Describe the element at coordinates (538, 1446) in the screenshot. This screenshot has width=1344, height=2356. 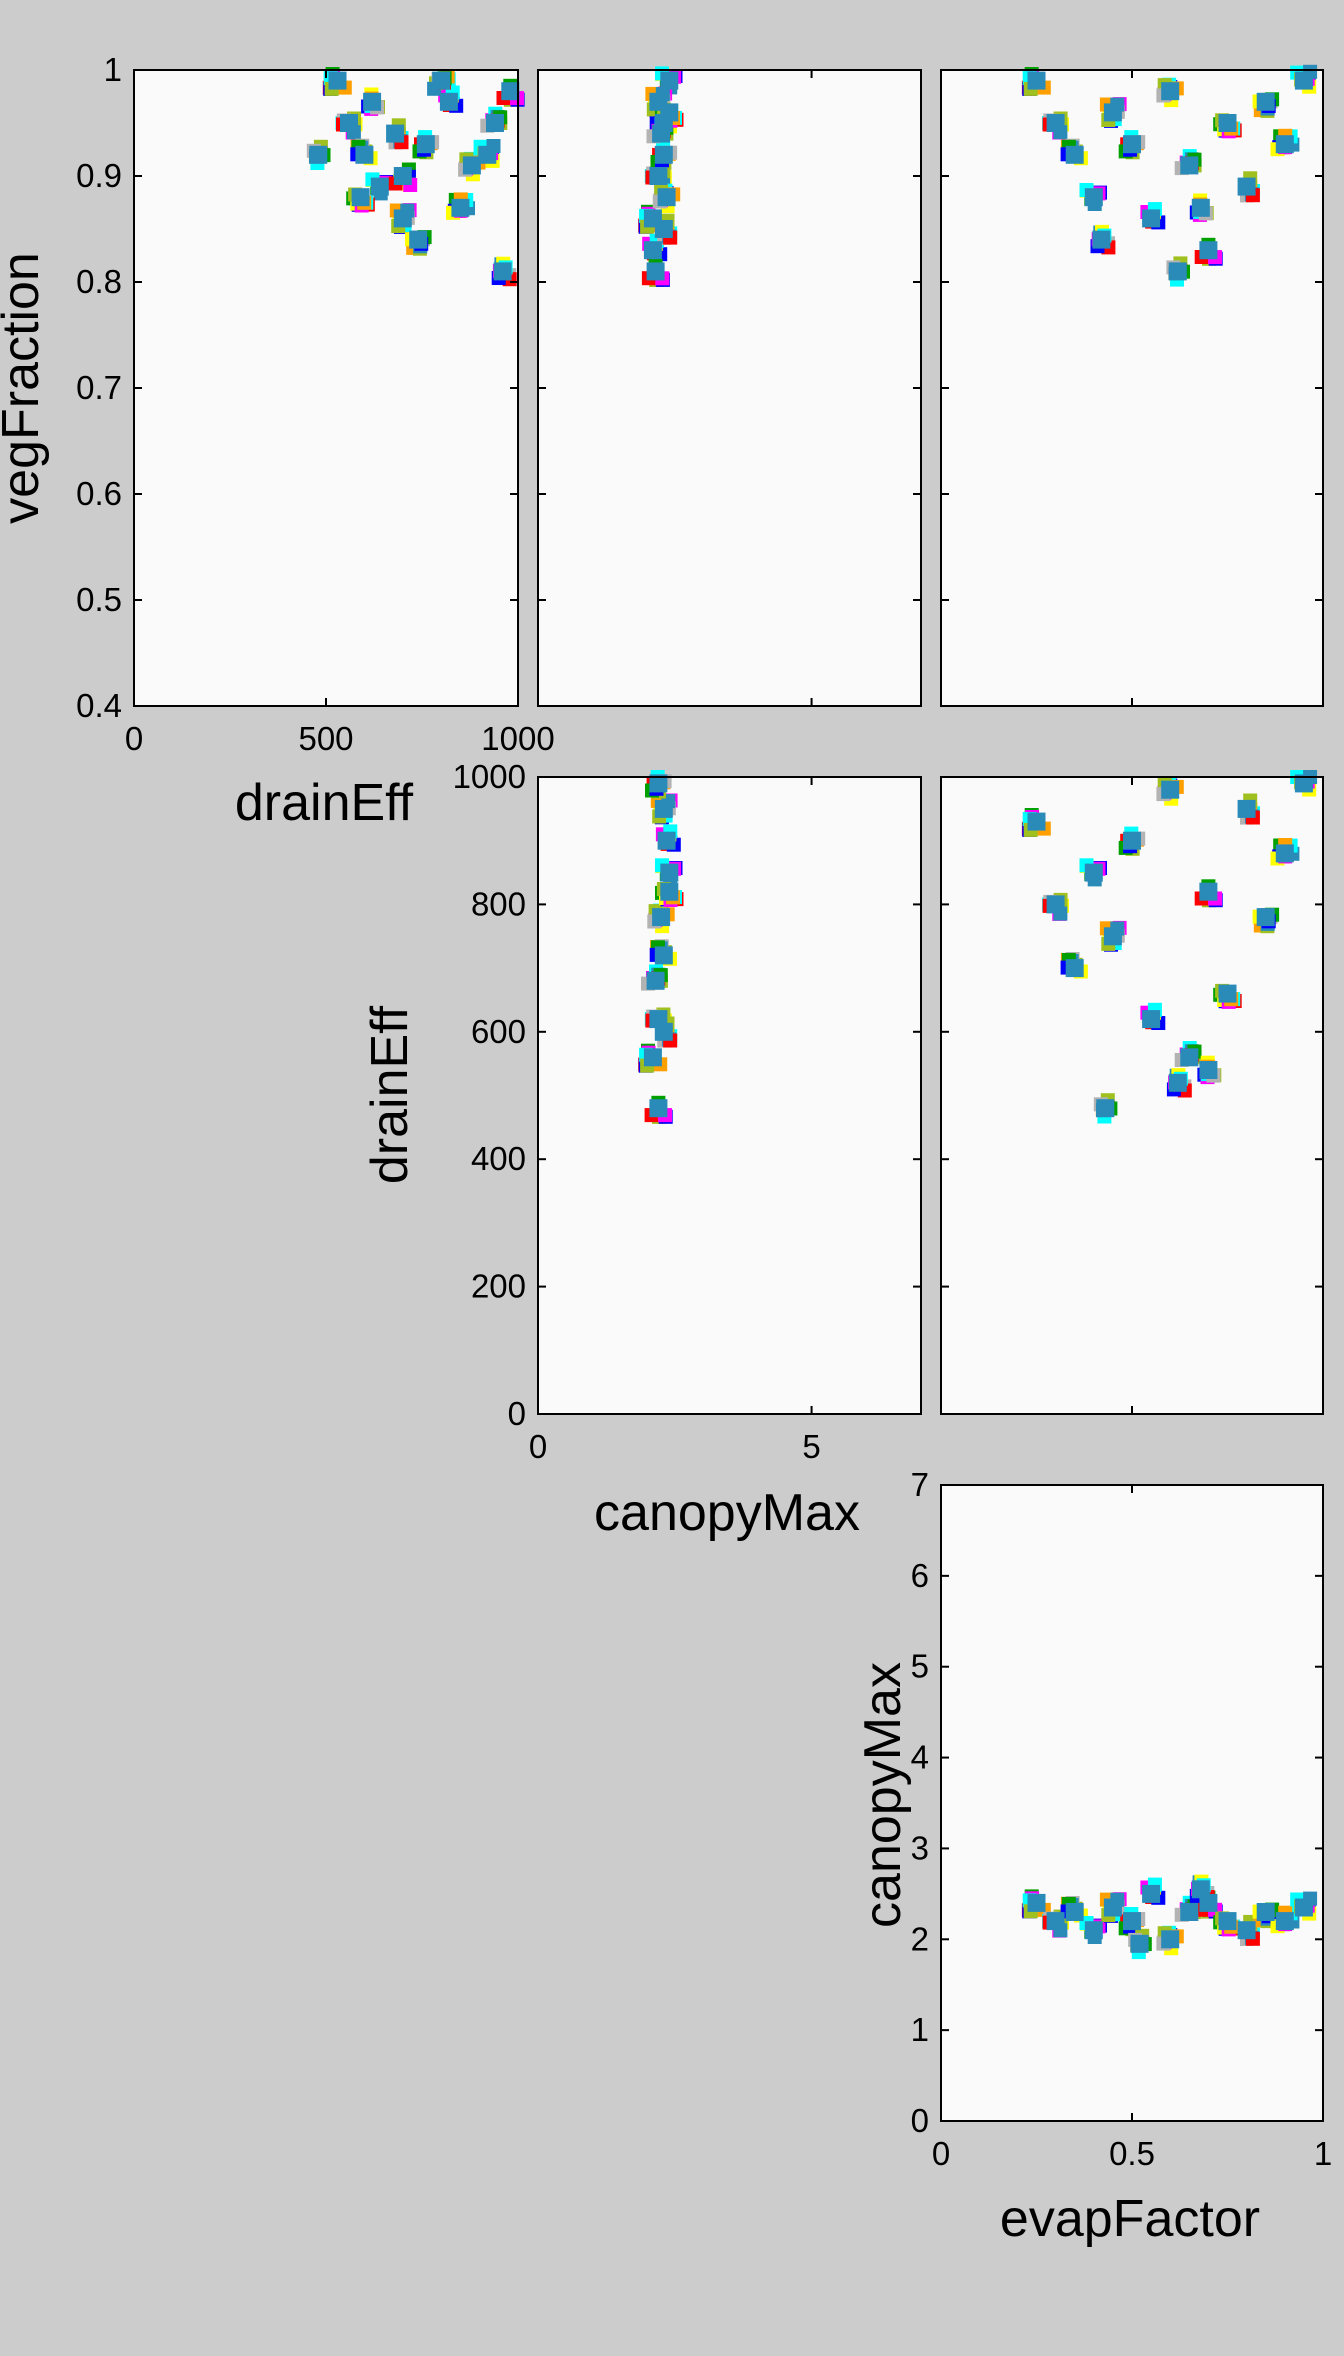
I see `x-tick-label: 0` at that location.